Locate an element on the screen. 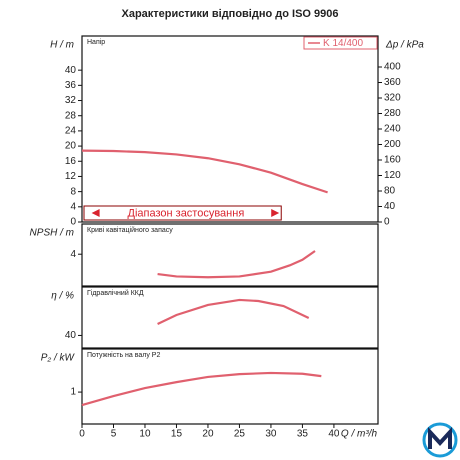 The height and width of the screenshot is (460, 460). y2-tick-label: 320 is located at coordinates (392, 98).